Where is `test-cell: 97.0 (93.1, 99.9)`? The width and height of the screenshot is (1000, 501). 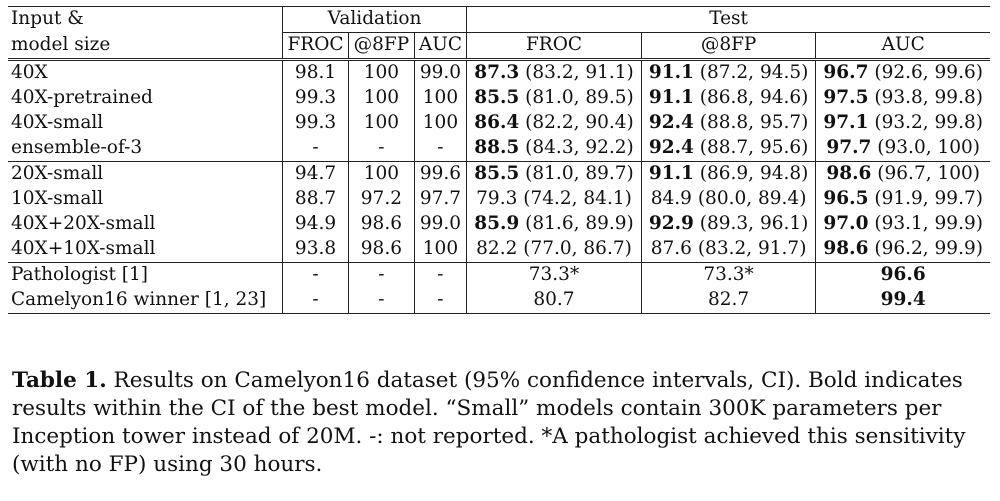 test-cell: 97.0 (93.1, 99.9) is located at coordinates (903, 224).